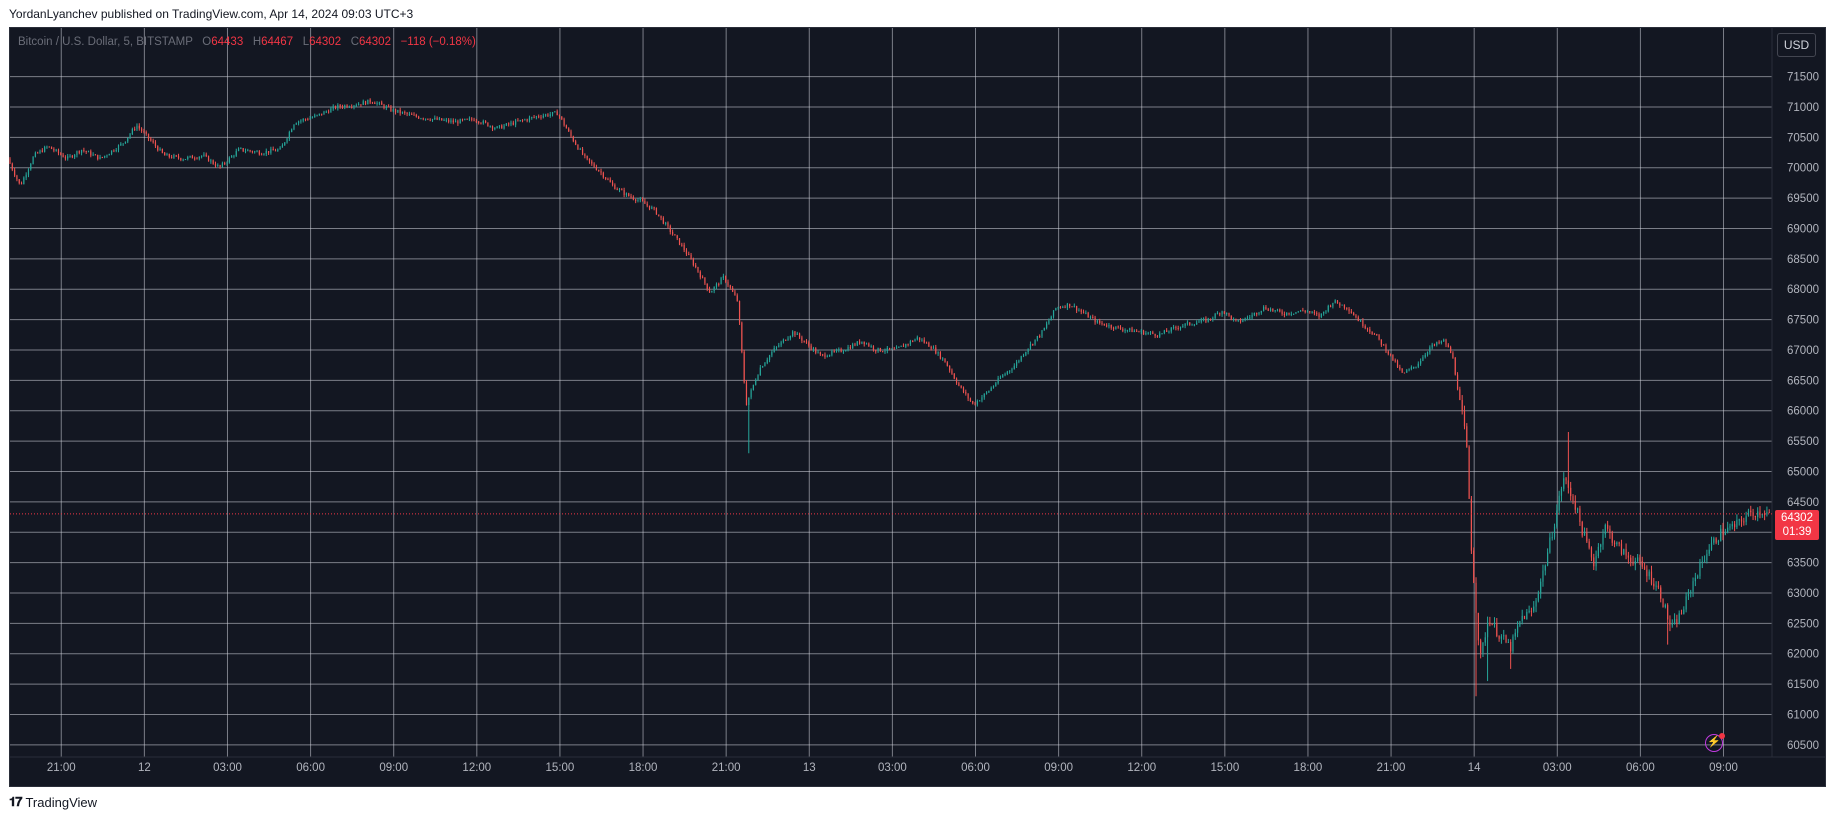 This screenshot has height=819, width=1835. What do you see at coordinates (975, 768) in the screenshot?
I see `time-tick-label: 06:00` at bounding box center [975, 768].